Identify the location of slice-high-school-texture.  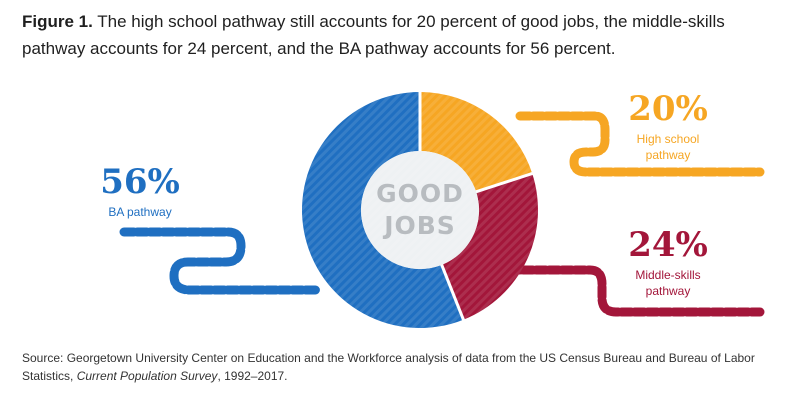
(476, 142).